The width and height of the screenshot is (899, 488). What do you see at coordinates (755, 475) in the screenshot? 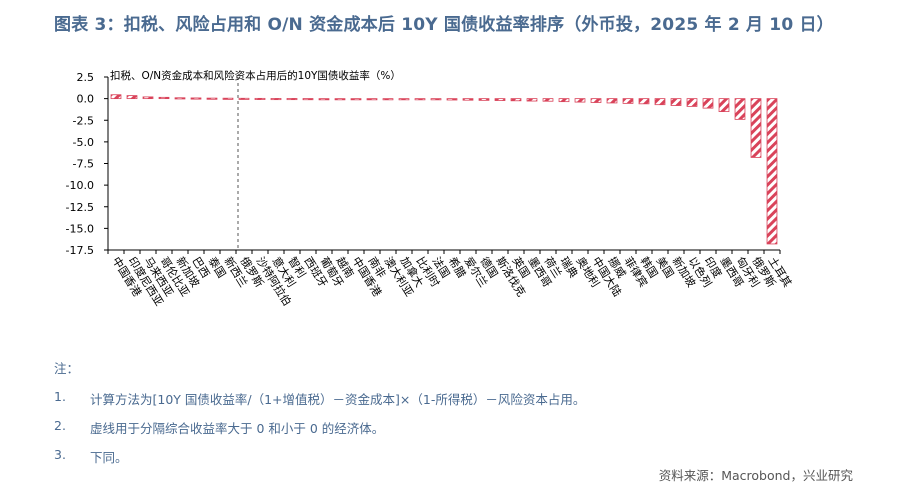
I see `source-note: 资料来源：Macrobond，兴业研究` at bounding box center [755, 475].